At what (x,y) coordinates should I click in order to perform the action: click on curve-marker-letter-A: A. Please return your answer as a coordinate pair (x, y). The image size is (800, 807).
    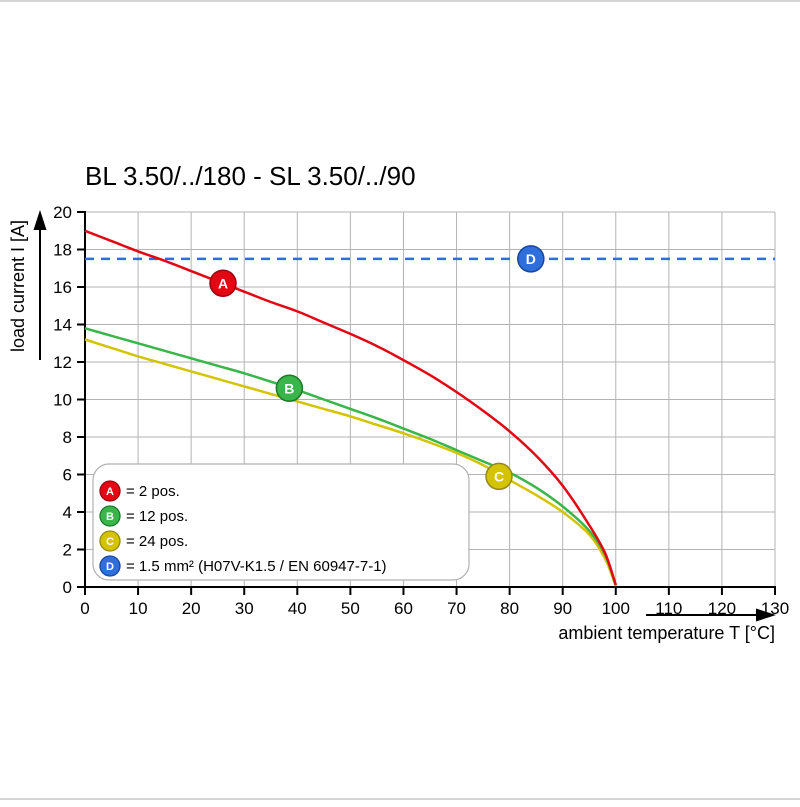
    Looking at the image, I should click on (223, 283).